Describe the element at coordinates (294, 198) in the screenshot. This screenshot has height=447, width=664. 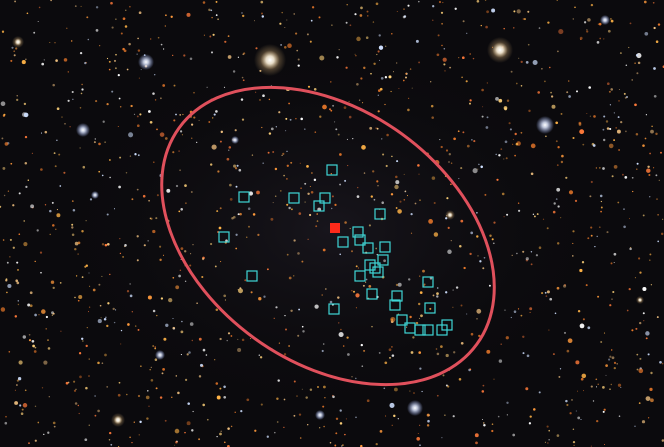
I see `source-box` at that location.